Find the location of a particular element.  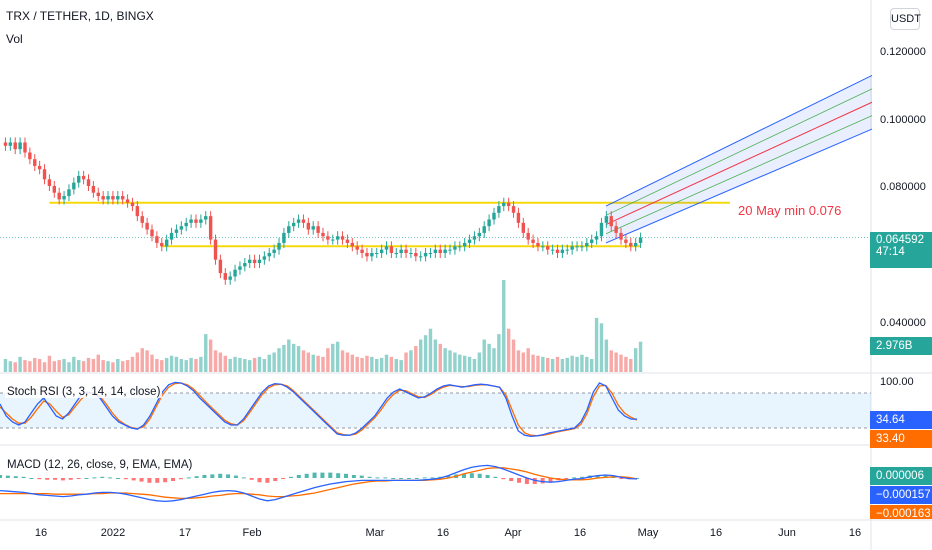

last-price-value: 0.064592 is located at coordinates (900, 240).